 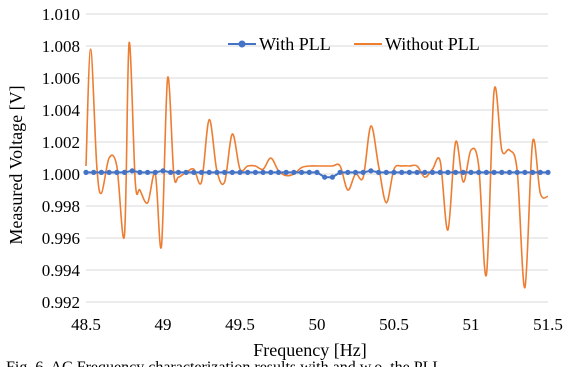 I want to click on y-tick-label: 0.998, so click(x=61, y=206).